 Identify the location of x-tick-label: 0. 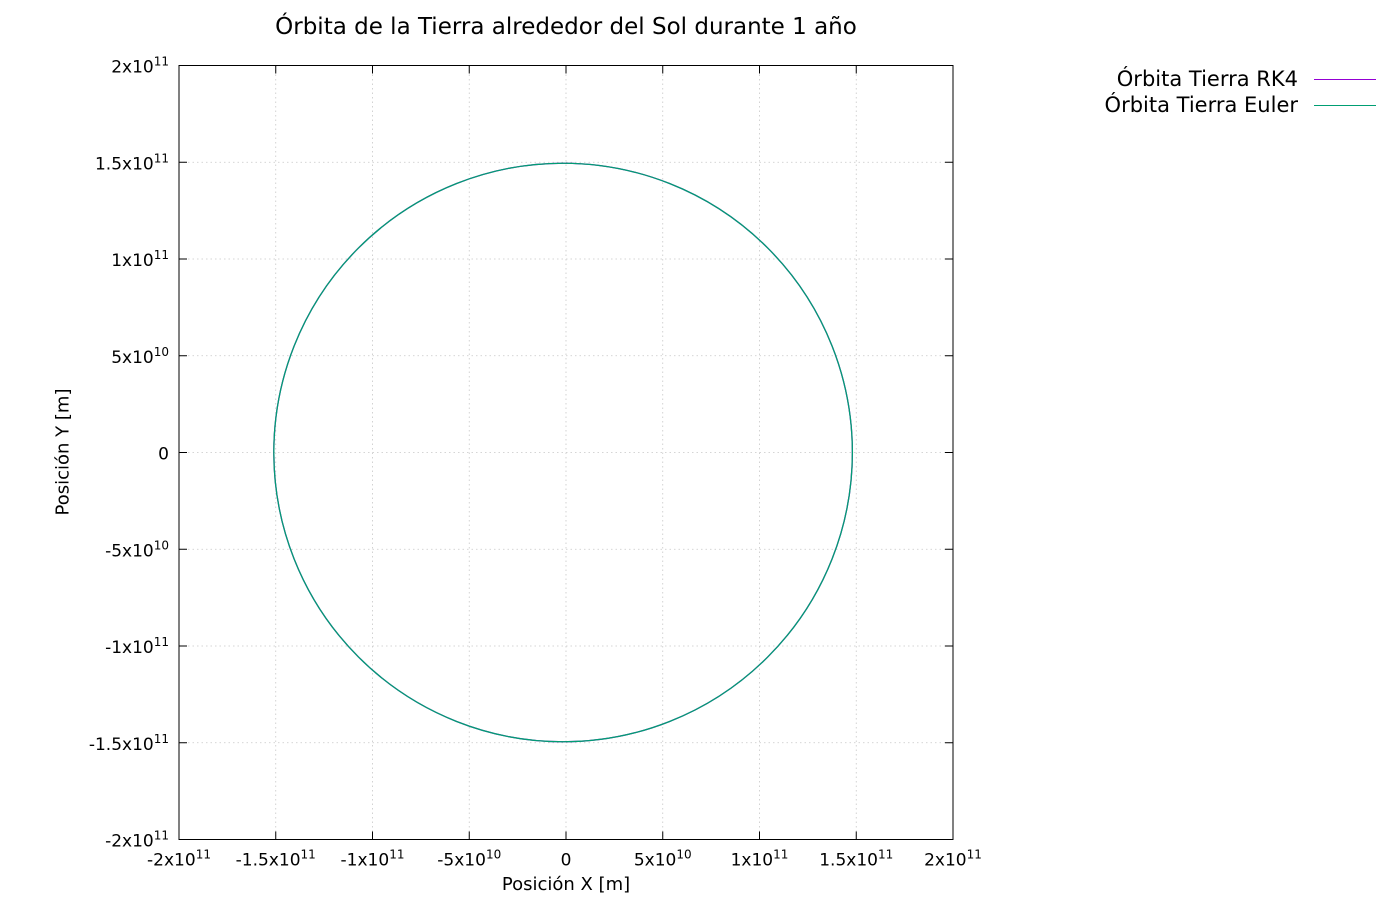
(566, 861).